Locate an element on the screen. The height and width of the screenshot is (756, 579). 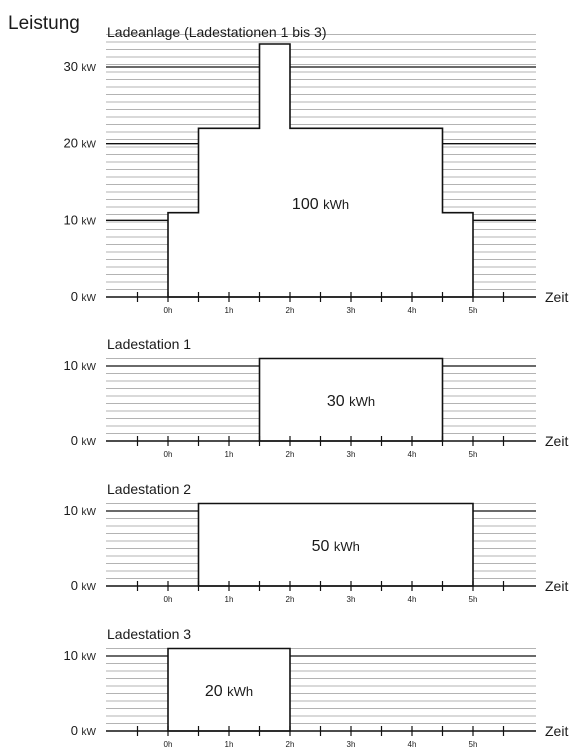
energy-label: 30 kWh is located at coordinates (351, 401).